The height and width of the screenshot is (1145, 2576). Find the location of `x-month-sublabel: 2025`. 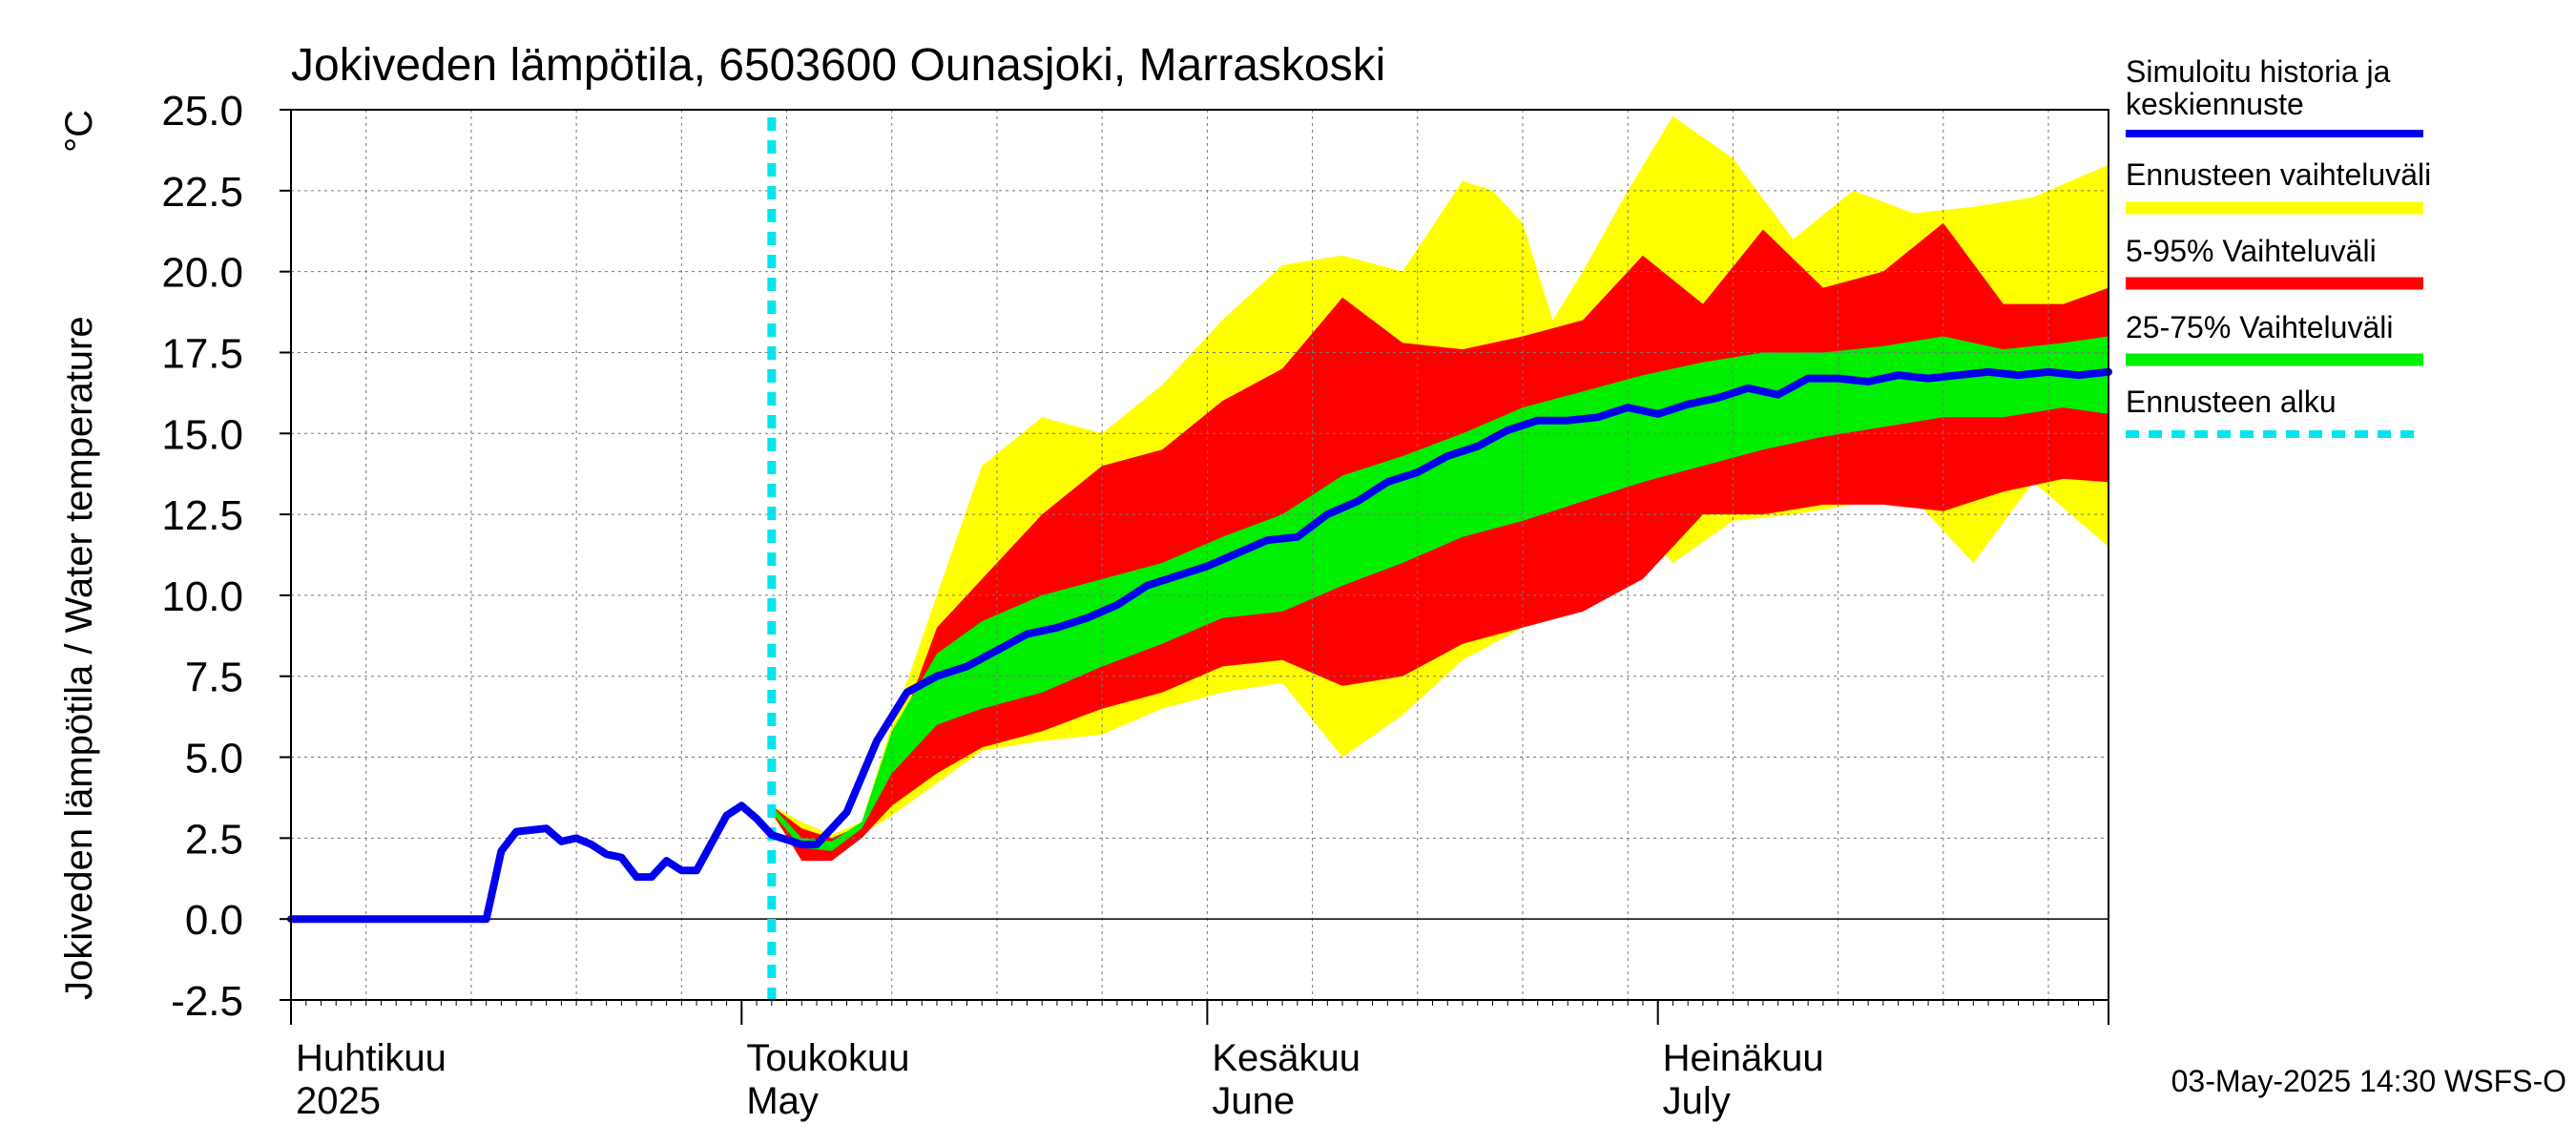

x-month-sublabel: 2025 is located at coordinates (338, 1101).